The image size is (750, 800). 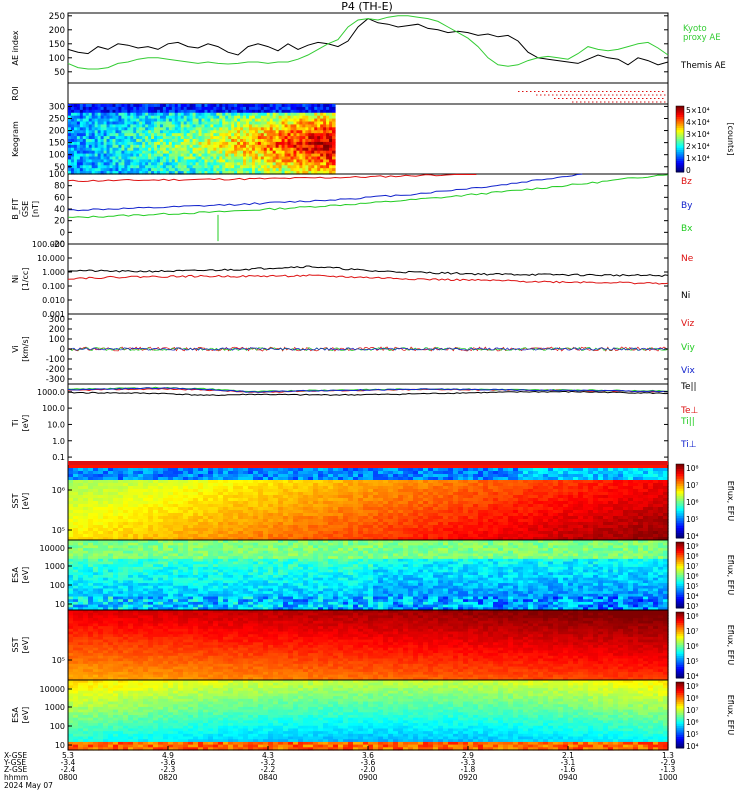 I want to click on y-tick-label: 150, so click(x=57, y=144).